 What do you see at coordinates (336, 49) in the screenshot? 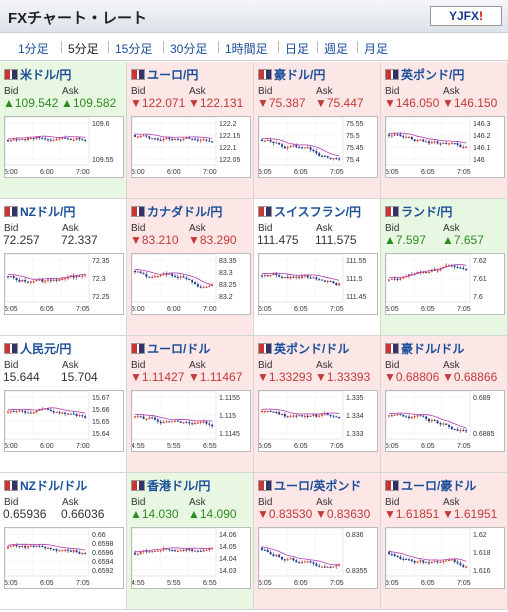
I see `tab-7: 週足` at bounding box center [336, 49].